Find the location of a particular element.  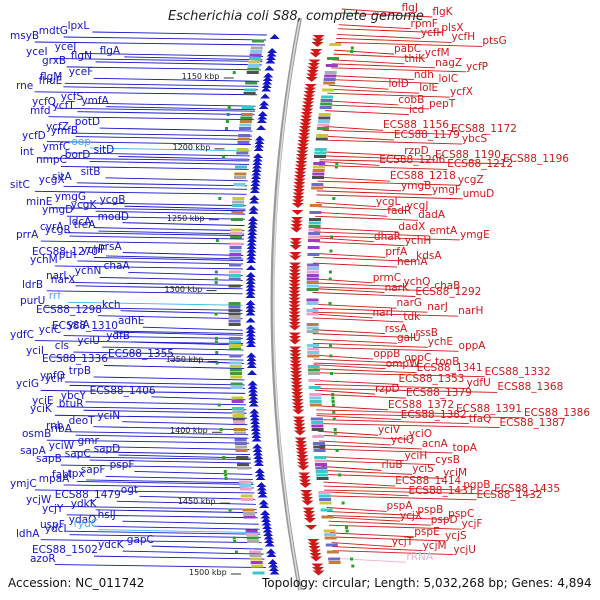

gene-label-left: ECS88_1336 is located at coordinates (75, 359).